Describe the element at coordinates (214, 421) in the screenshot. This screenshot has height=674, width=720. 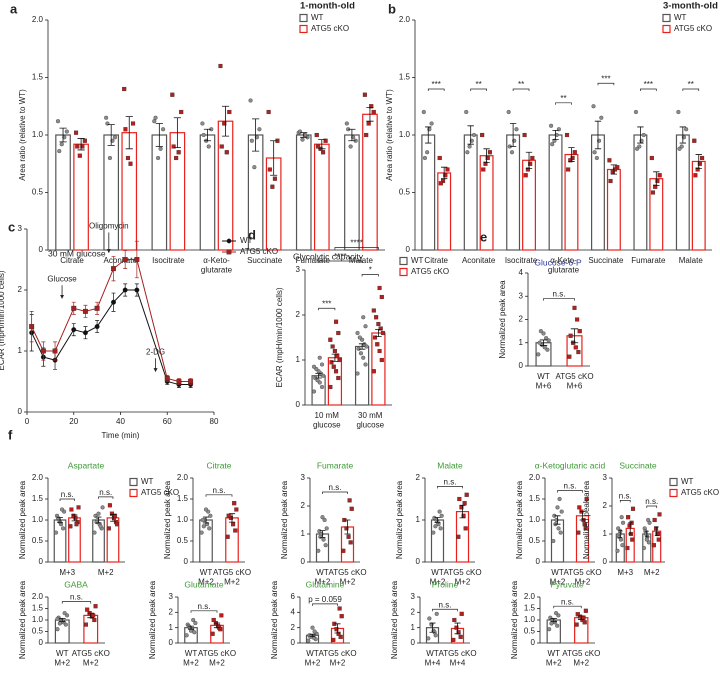
I see `x-tick-label: 80` at that location.